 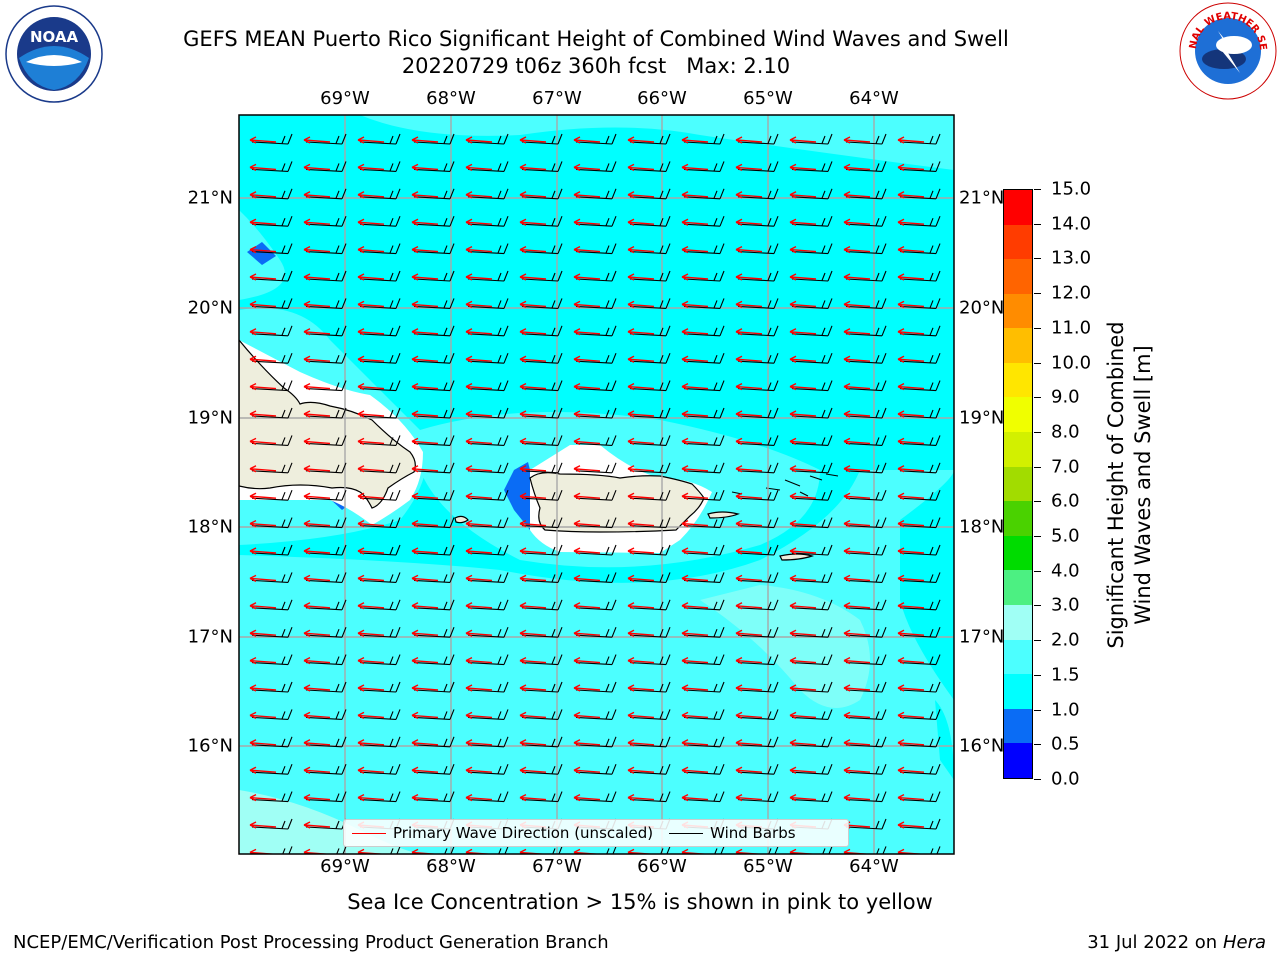 I want to click on colorbar, so click(x=1018, y=484).